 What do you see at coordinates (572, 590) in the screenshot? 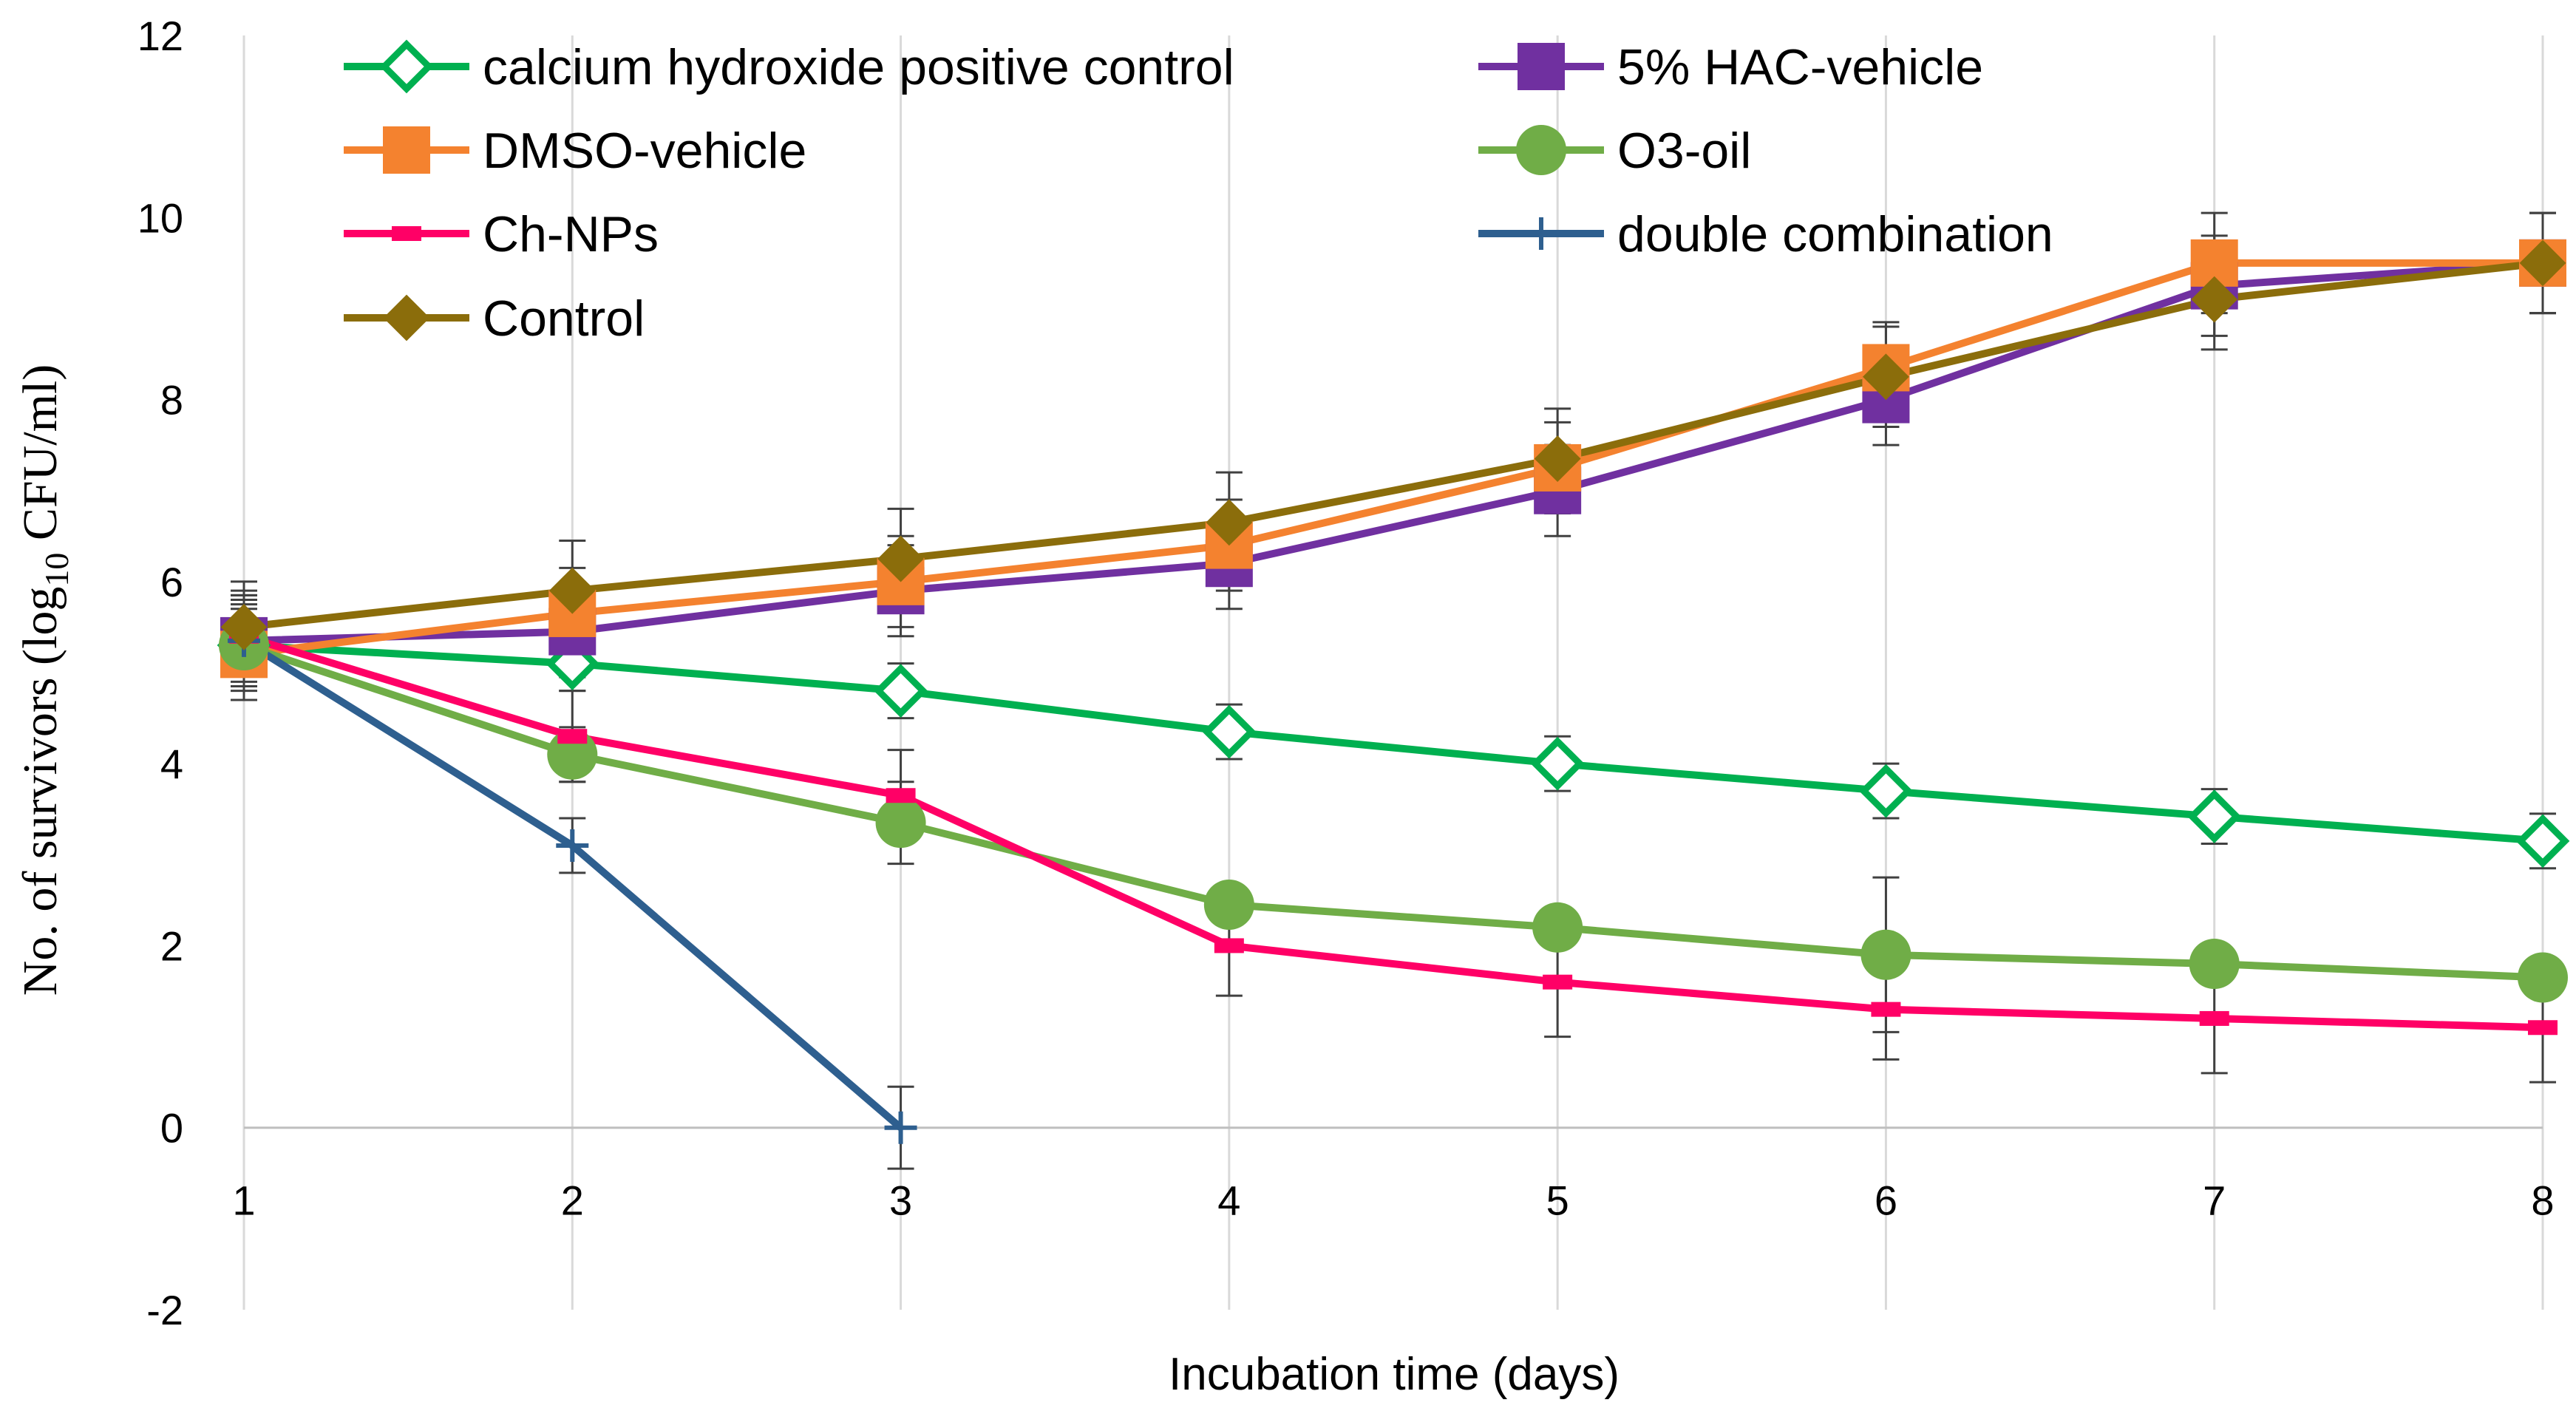
I see `data-point-s6-x2` at bounding box center [572, 590].